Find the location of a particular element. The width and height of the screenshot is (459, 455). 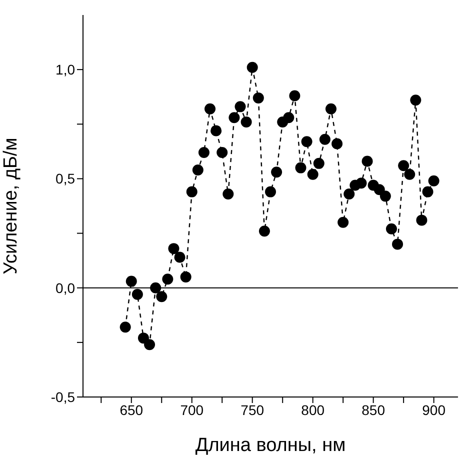

x-tick-label: 650 is located at coordinates (132, 410).